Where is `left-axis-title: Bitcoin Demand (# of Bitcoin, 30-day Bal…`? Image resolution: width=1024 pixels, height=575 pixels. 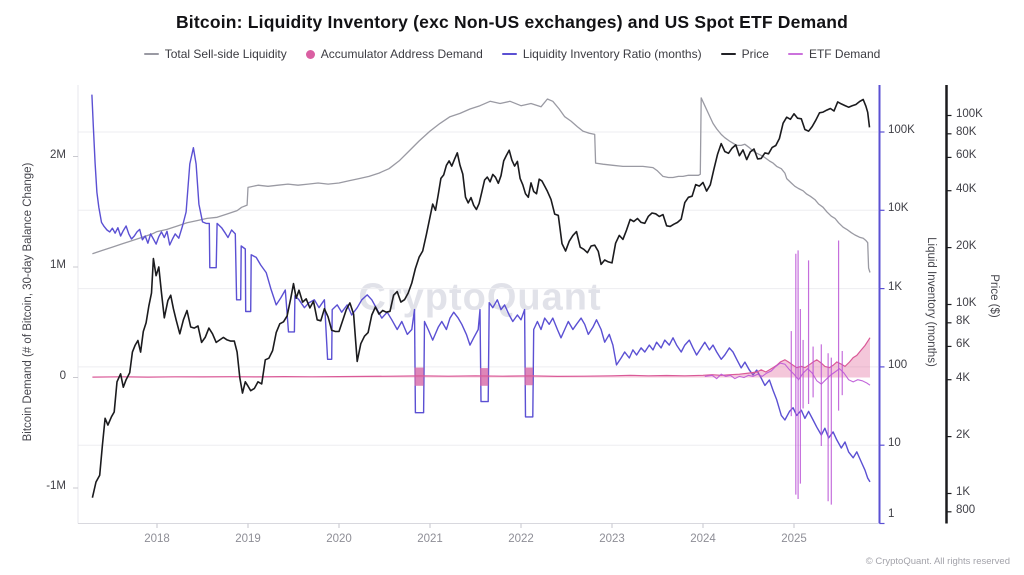 left-axis-title: Bitcoin Demand (# of Bitcoin, 30-day Bal… is located at coordinates (28, 302).